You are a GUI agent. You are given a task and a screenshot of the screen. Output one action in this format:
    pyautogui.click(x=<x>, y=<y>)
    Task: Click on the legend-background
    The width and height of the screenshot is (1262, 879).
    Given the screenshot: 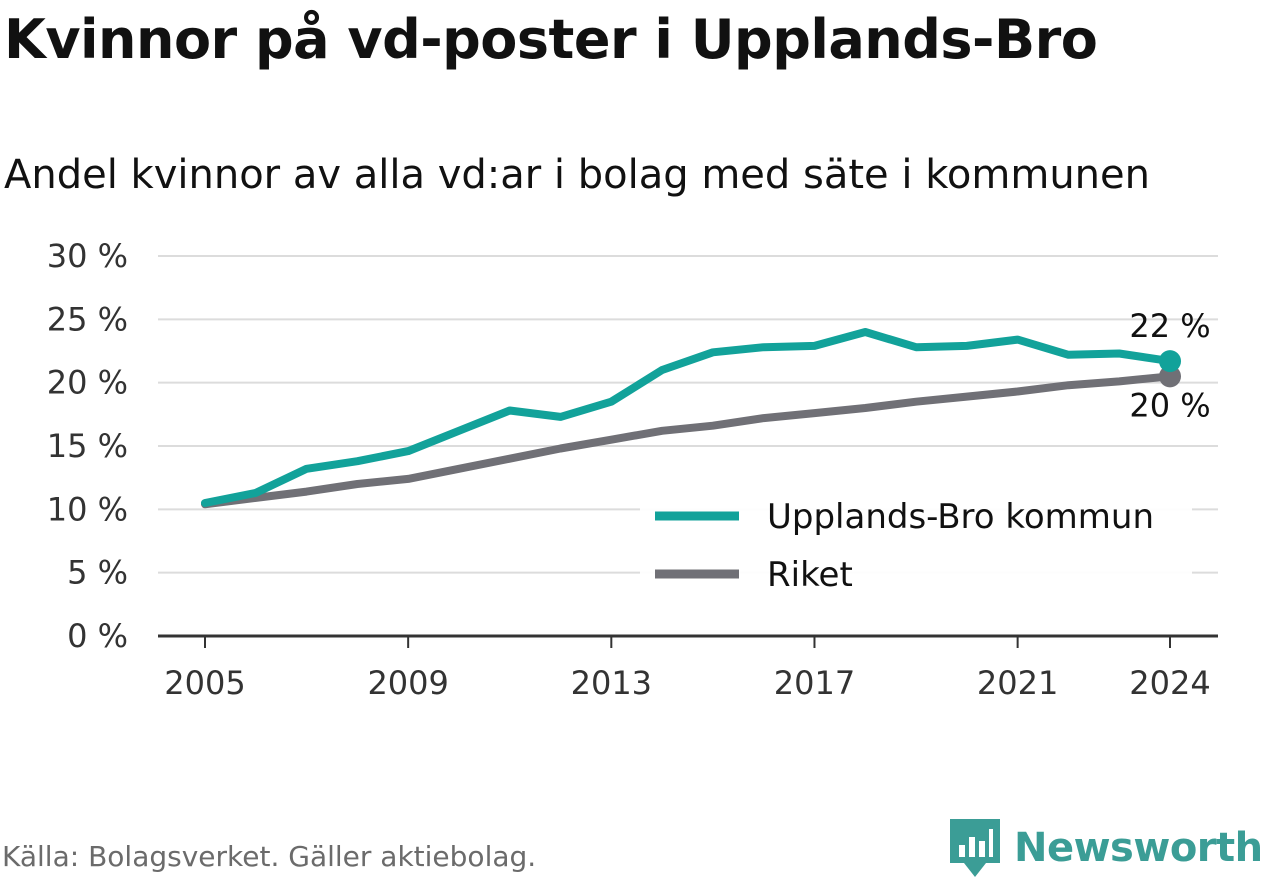 What is the action you would take?
    pyautogui.click(x=916, y=544)
    